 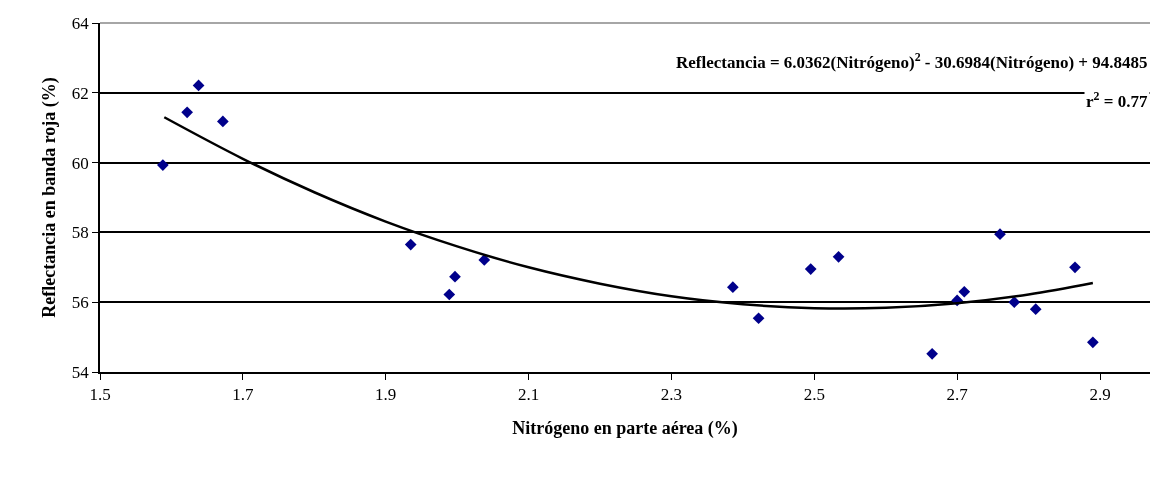 I want to click on y-tick-label: 64, so click(x=80, y=23).